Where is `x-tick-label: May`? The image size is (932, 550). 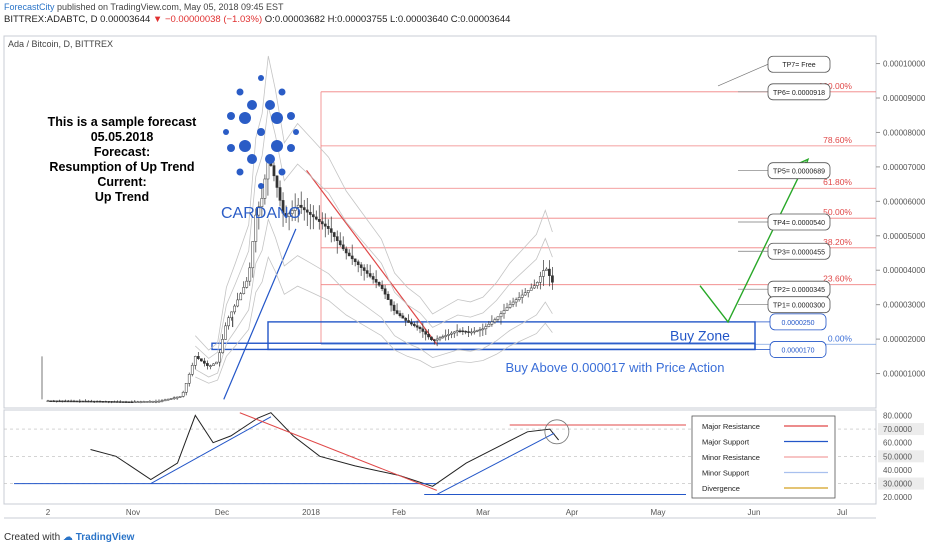 x-tick-label: May is located at coordinates (657, 512).